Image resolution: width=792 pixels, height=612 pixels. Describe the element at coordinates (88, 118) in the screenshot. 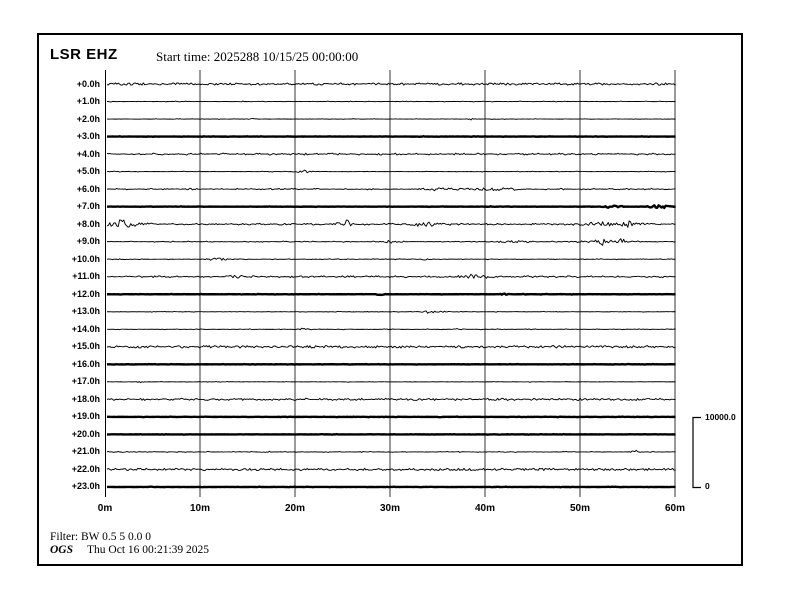

I see `row-label: +2.0h` at that location.